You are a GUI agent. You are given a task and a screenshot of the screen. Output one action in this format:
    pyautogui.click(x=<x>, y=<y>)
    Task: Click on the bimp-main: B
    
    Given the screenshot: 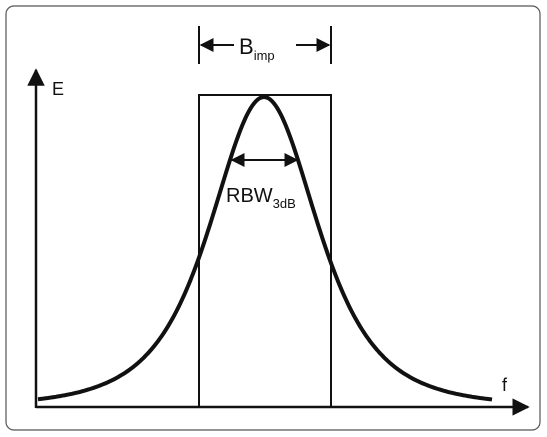 What is the action you would take?
    pyautogui.click(x=246, y=46)
    